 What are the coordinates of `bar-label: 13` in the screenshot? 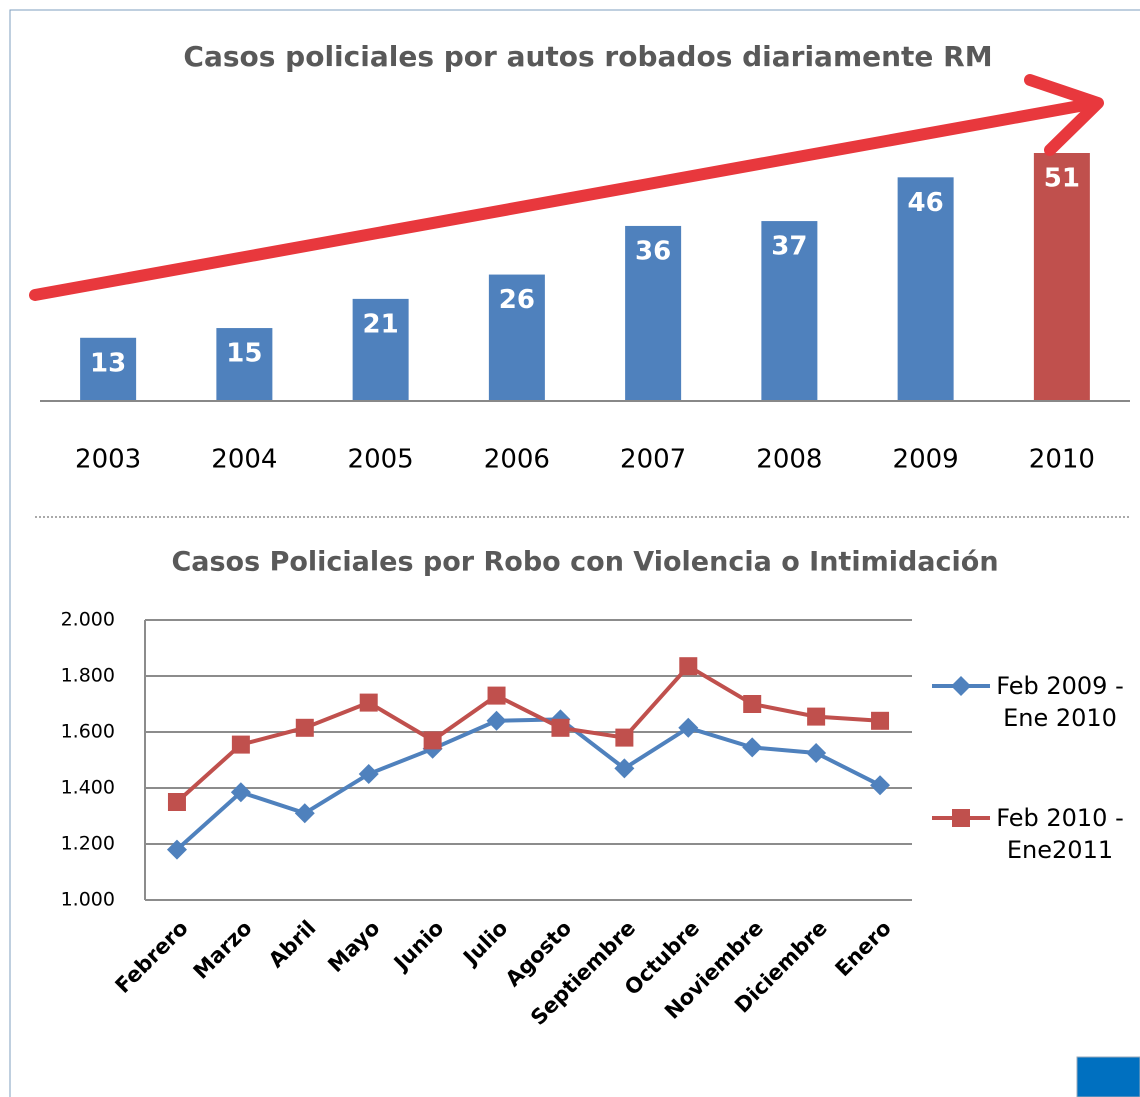 It's located at (108, 363).